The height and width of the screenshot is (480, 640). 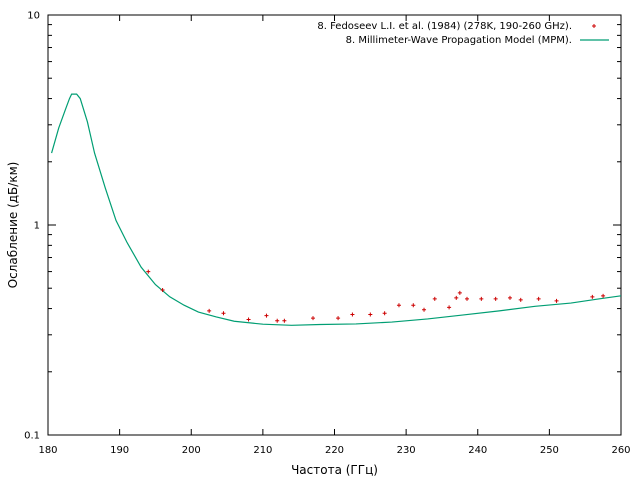 What do you see at coordinates (37, 226) in the screenshot?
I see `y-tick-label: 1` at bounding box center [37, 226].